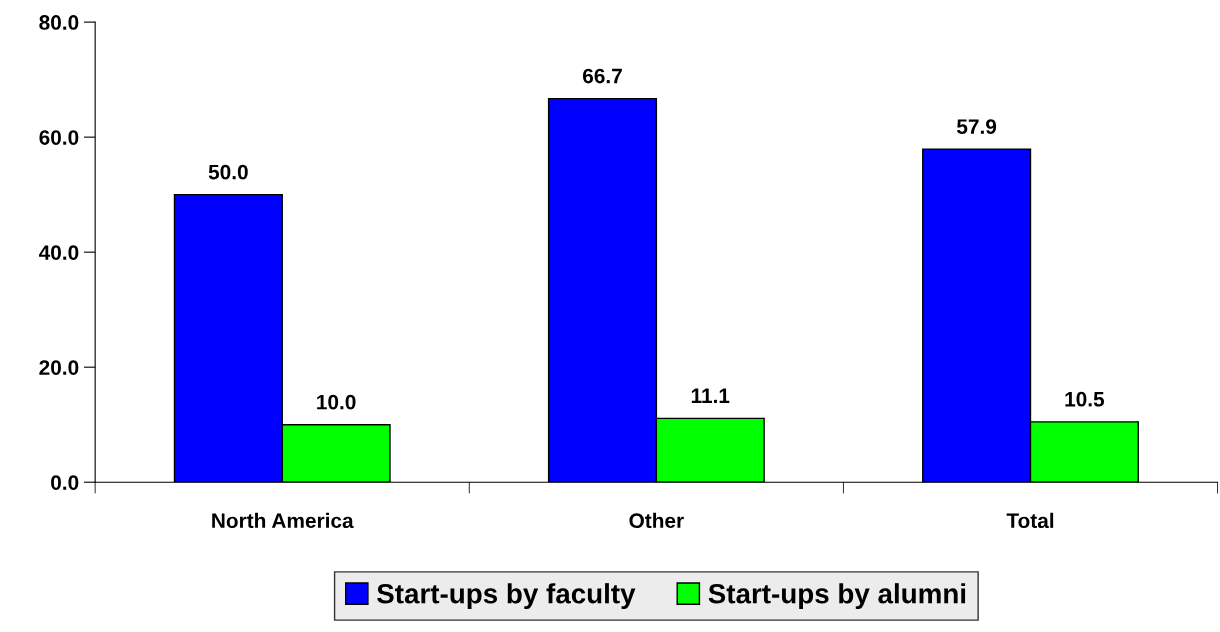  Describe the element at coordinates (710, 395) in the screenshot. I see `data-label: 11.1` at that location.